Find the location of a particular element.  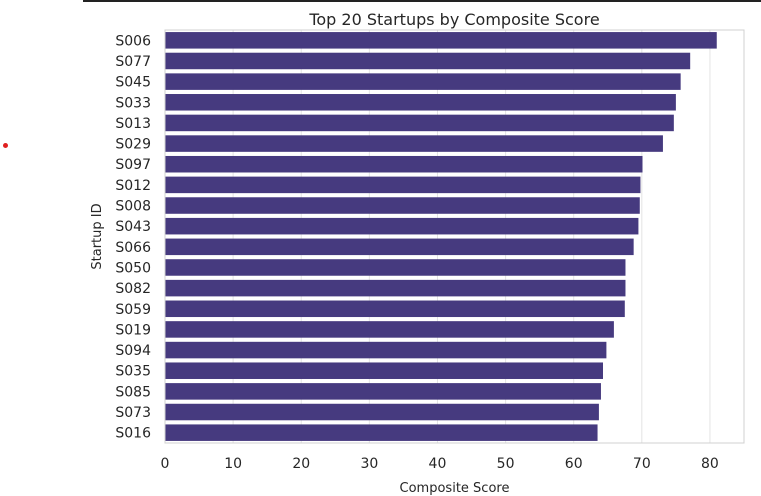

y-tick-label: S085 is located at coordinates (133, 392).